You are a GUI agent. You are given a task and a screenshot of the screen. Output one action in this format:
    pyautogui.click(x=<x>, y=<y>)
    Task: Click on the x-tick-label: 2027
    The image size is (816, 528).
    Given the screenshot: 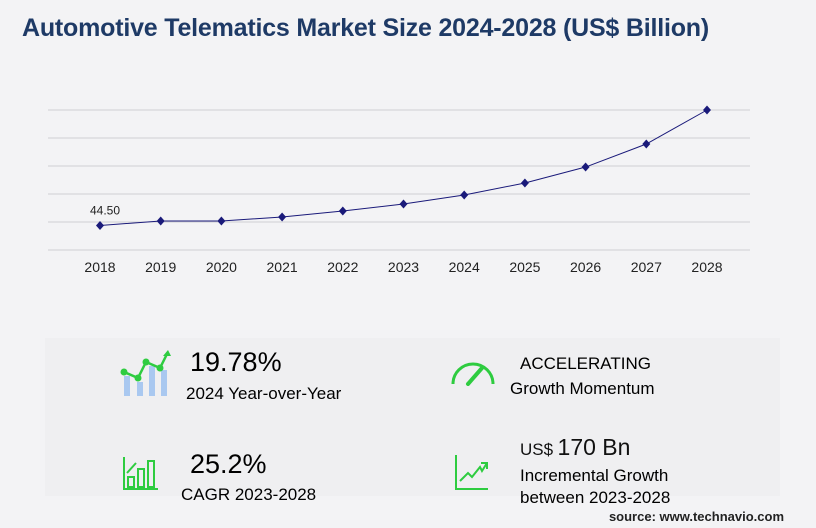 What is the action you would take?
    pyautogui.click(x=646, y=267)
    